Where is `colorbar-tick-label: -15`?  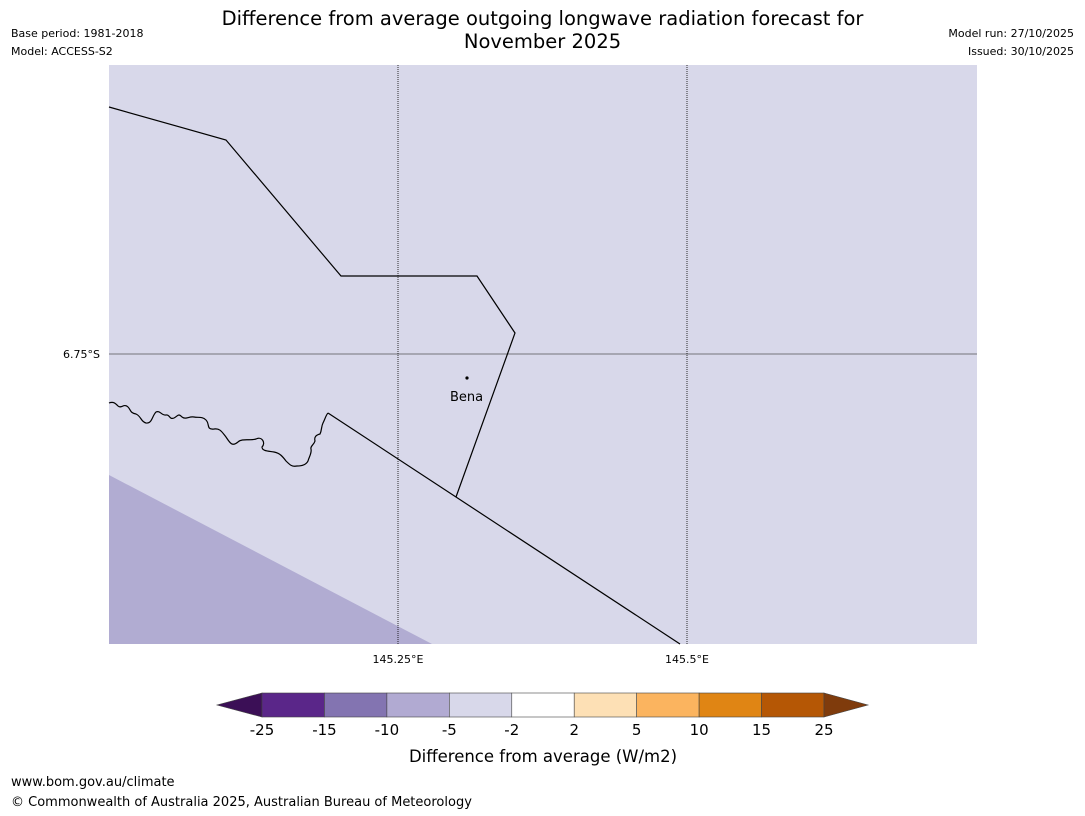
colorbar-tick-label: -15 is located at coordinates (324, 730).